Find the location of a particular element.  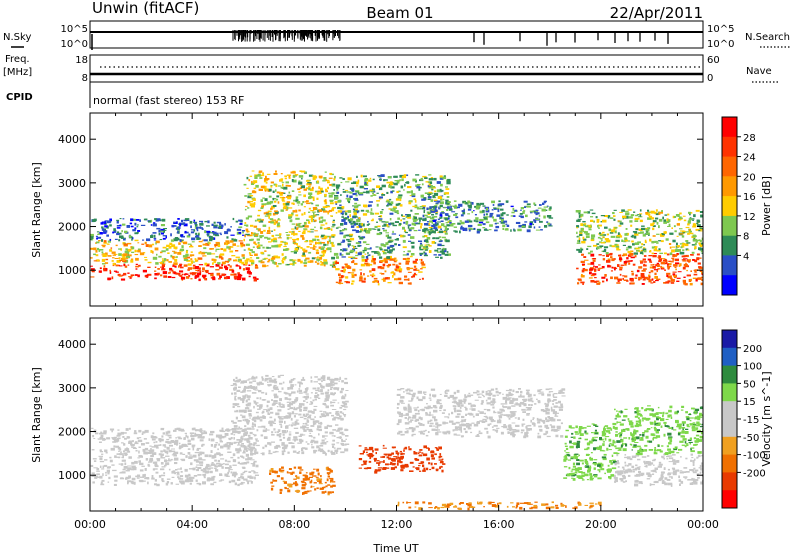

nave-label: Nave is located at coordinates (759, 71).